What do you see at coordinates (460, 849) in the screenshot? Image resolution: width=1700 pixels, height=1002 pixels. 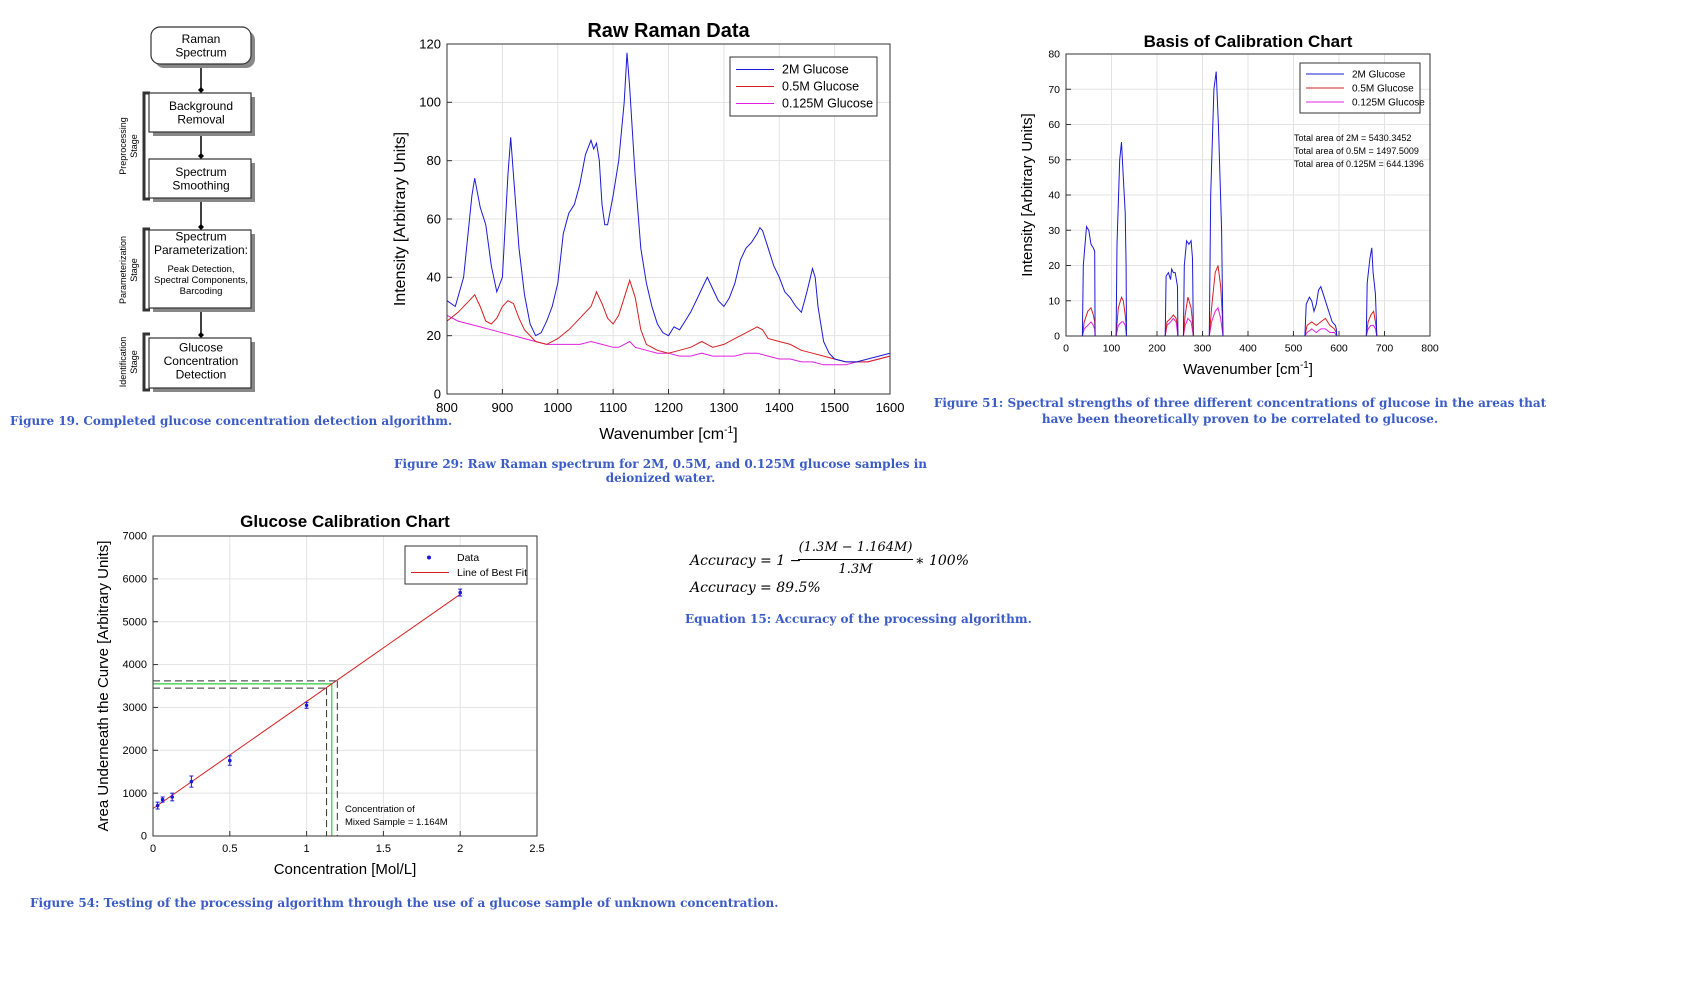 I see `x-tick-label: 2` at bounding box center [460, 849].